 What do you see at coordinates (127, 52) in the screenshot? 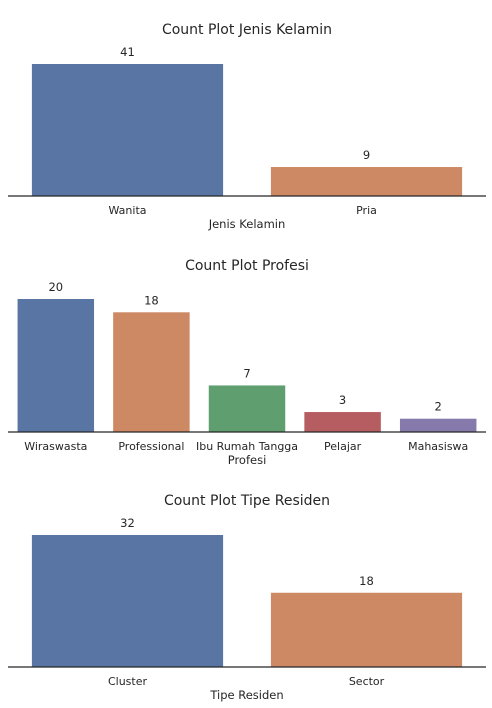
I see `data-label: 41` at bounding box center [127, 52].